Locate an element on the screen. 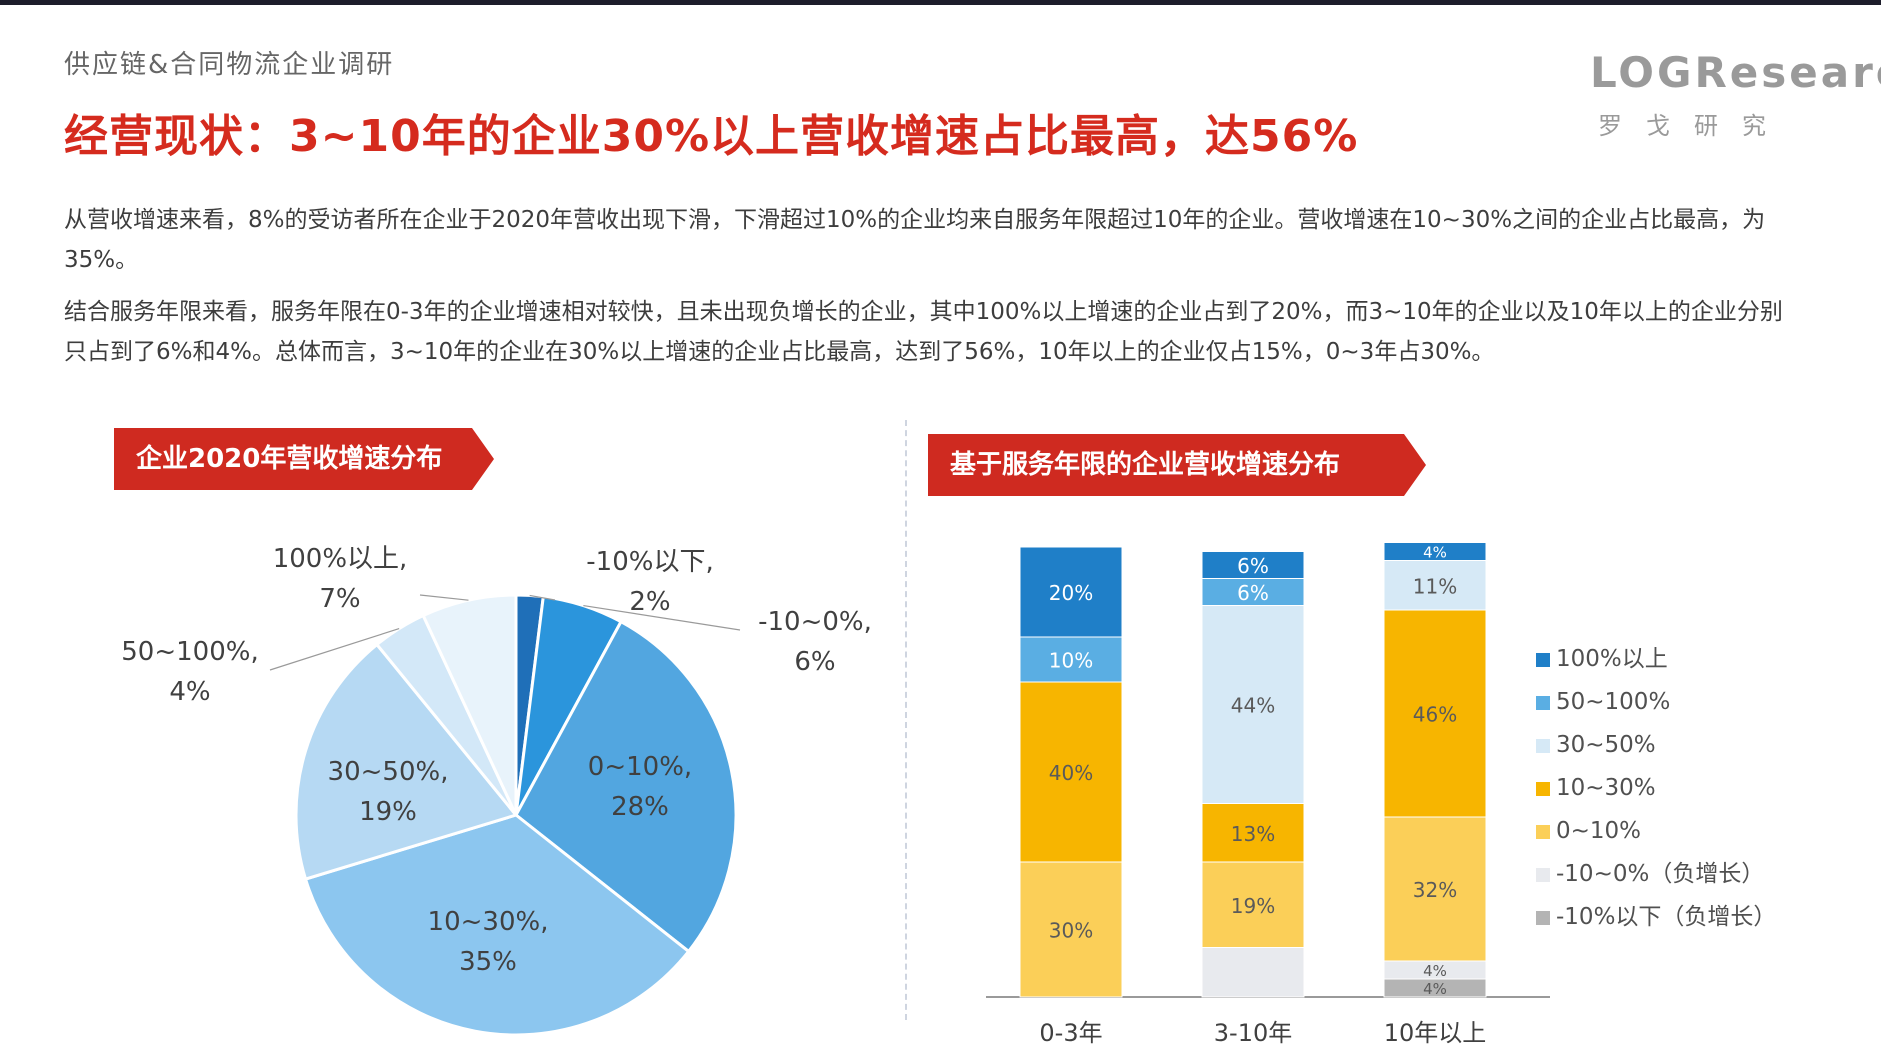  bar-label-2-0: 4% is located at coordinates (1435, 989).